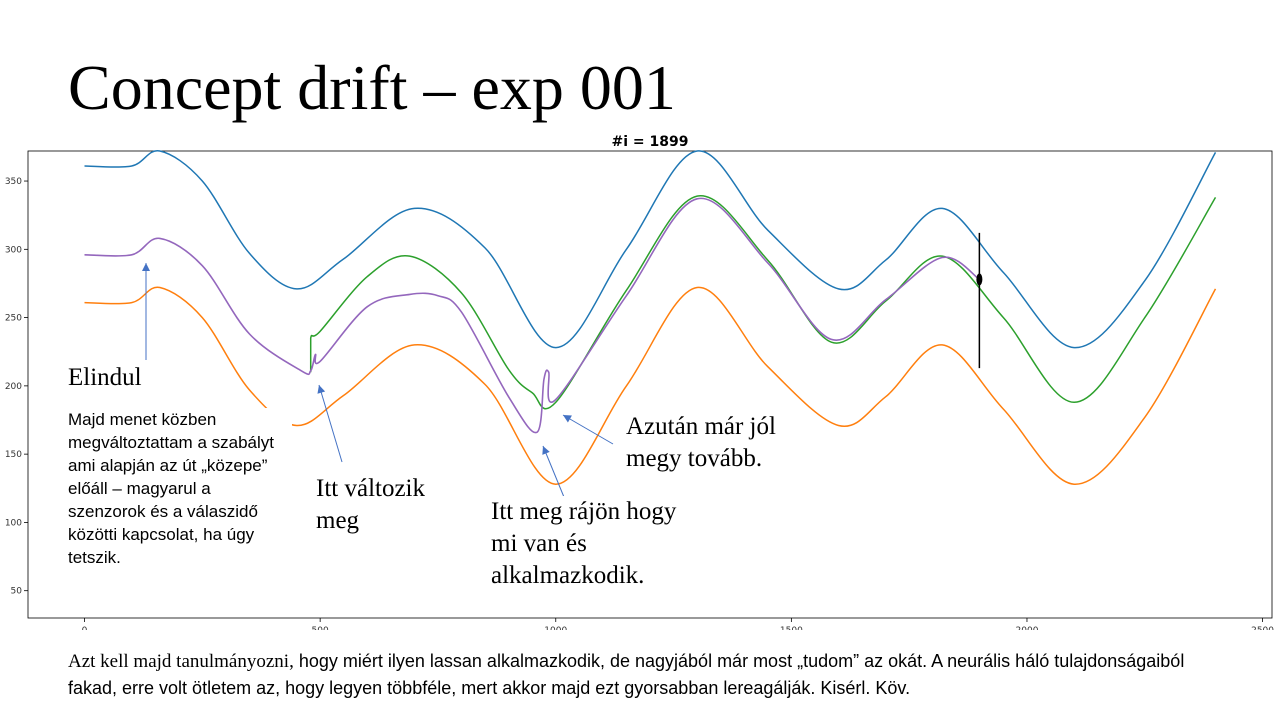 This screenshot has width=1280, height=720. What do you see at coordinates (378, 383) in the screenshot?
I see `annotation-arrows` at bounding box center [378, 383].